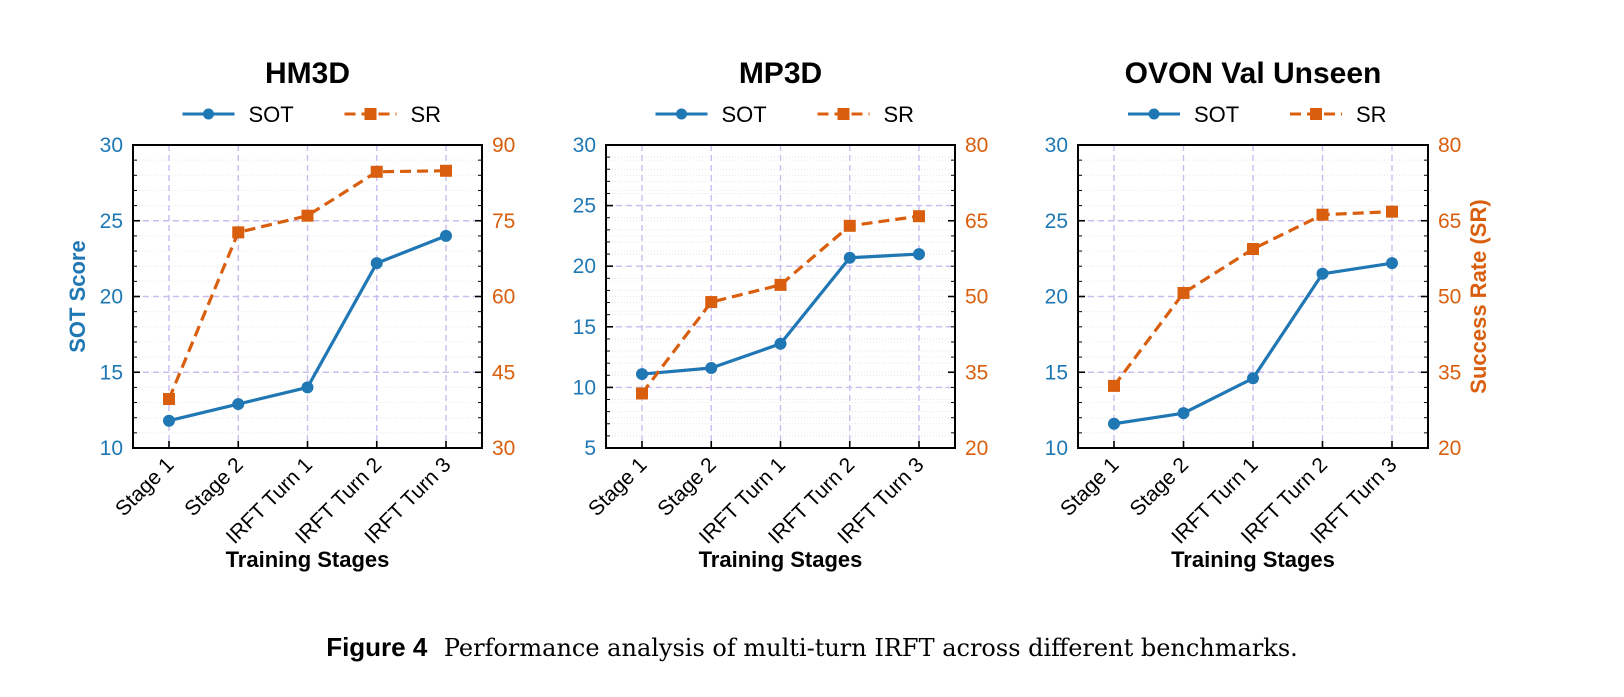 The width and height of the screenshot is (1624, 697). I want to click on right-tick-label: 60, so click(503, 297).